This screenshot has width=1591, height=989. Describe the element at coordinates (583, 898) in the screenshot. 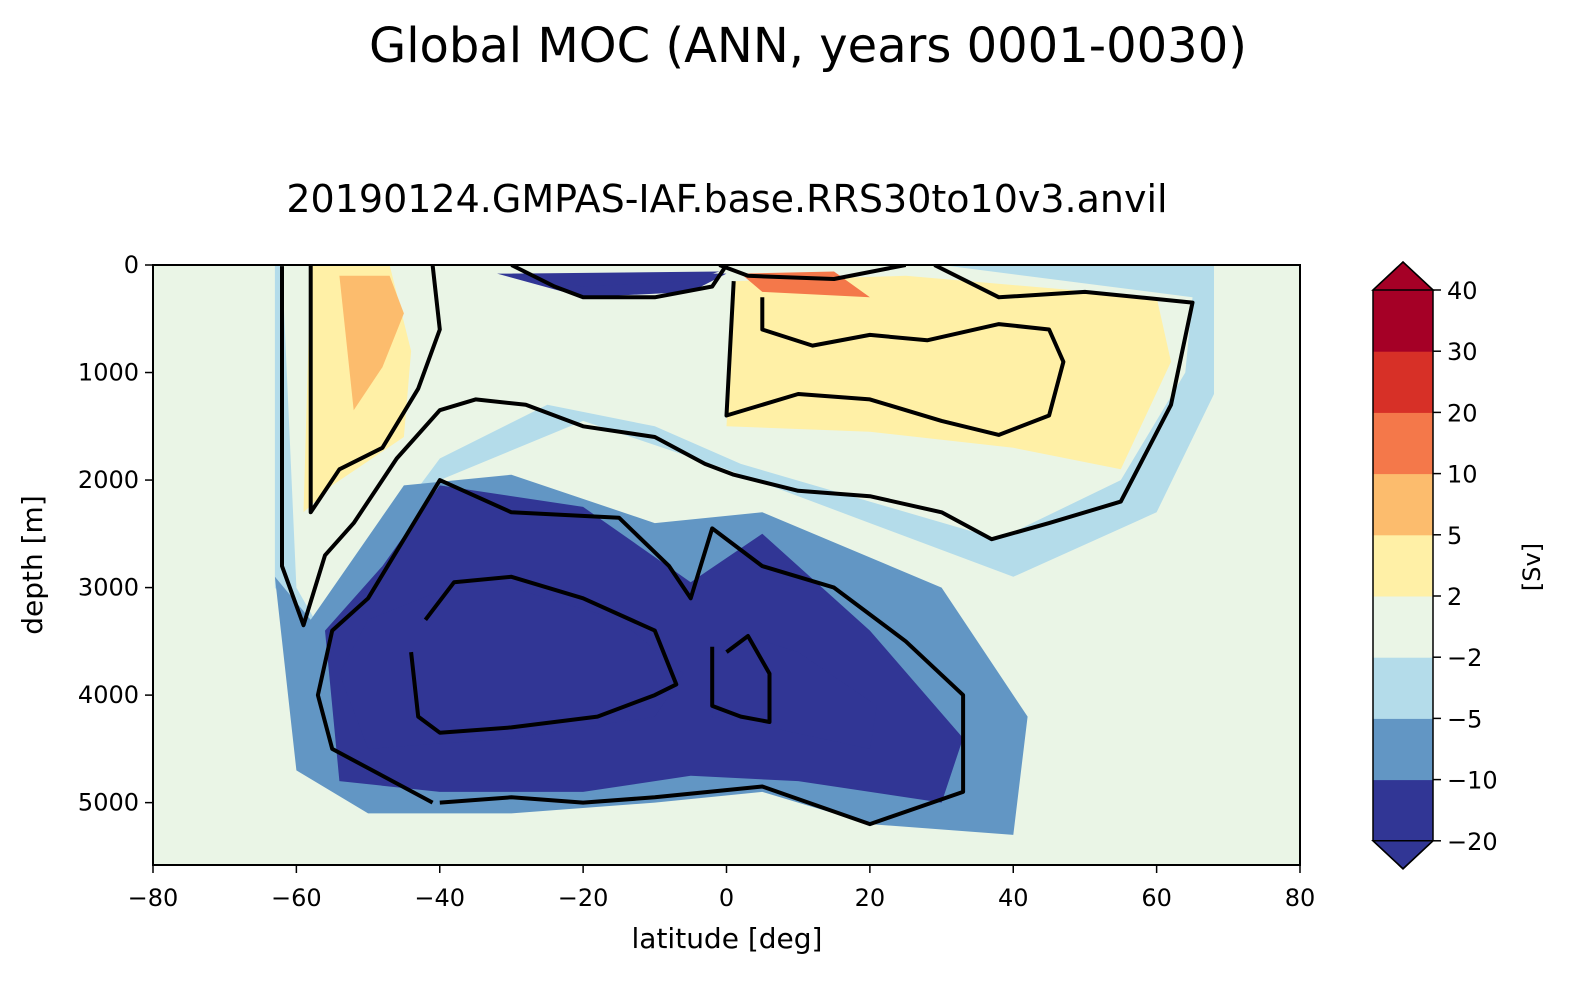

I see `x-tick-label: −20` at that location.